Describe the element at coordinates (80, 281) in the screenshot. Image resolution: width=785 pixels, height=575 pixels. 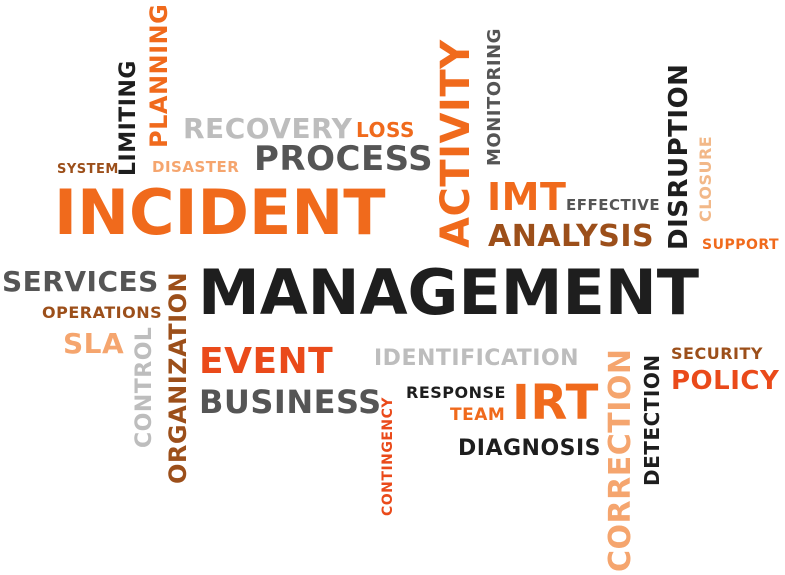
I see `word-services: SERVICES` at that location.